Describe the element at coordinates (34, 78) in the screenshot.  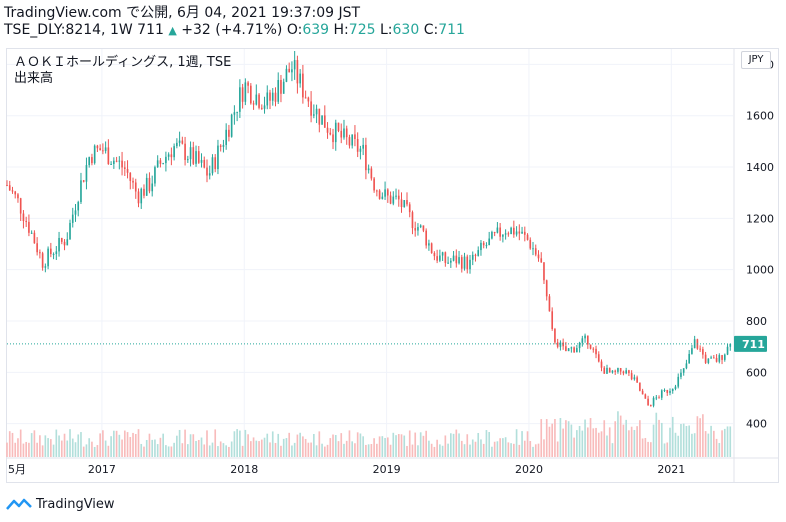
I see `volume-label: 出来高` at that location.